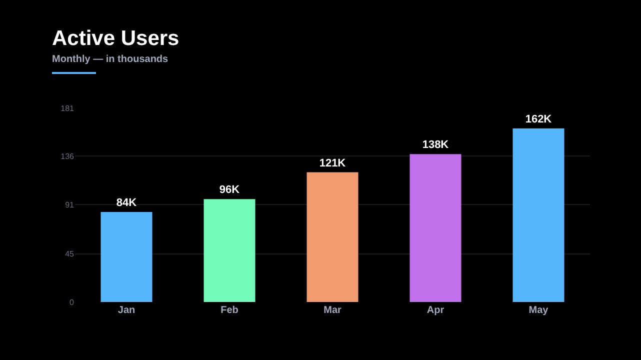 The image size is (641, 360). I want to click on data-label: 121K, so click(332, 163).